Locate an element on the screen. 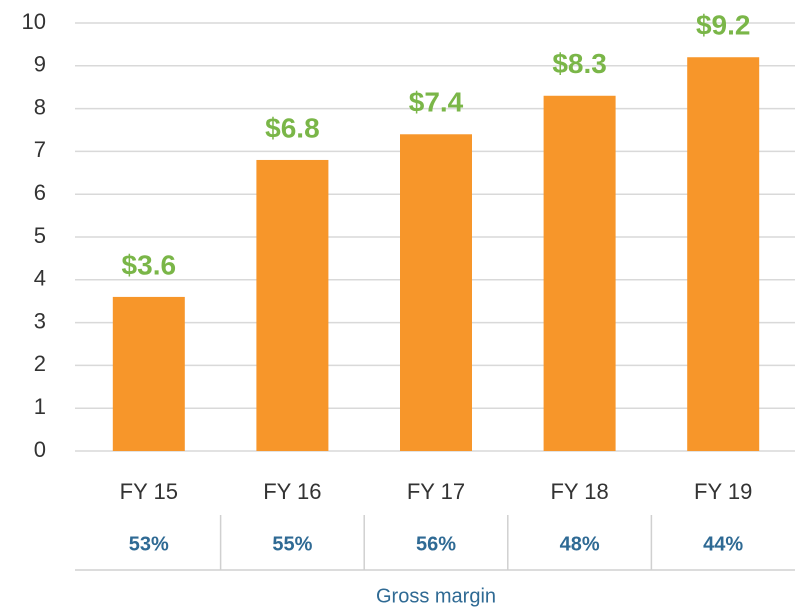  gross-margin-value: 53% is located at coordinates (149, 544).